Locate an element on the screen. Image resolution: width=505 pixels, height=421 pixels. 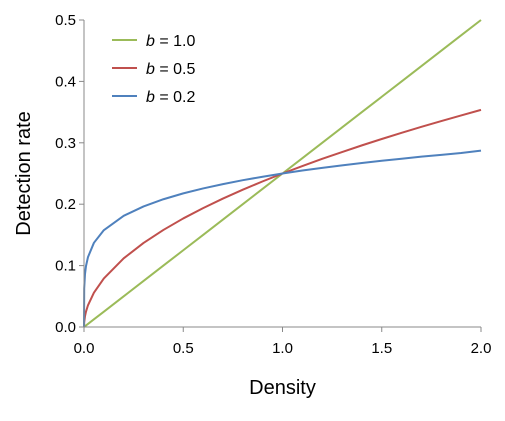
x-tick-label: 0.0 is located at coordinates (84, 348).